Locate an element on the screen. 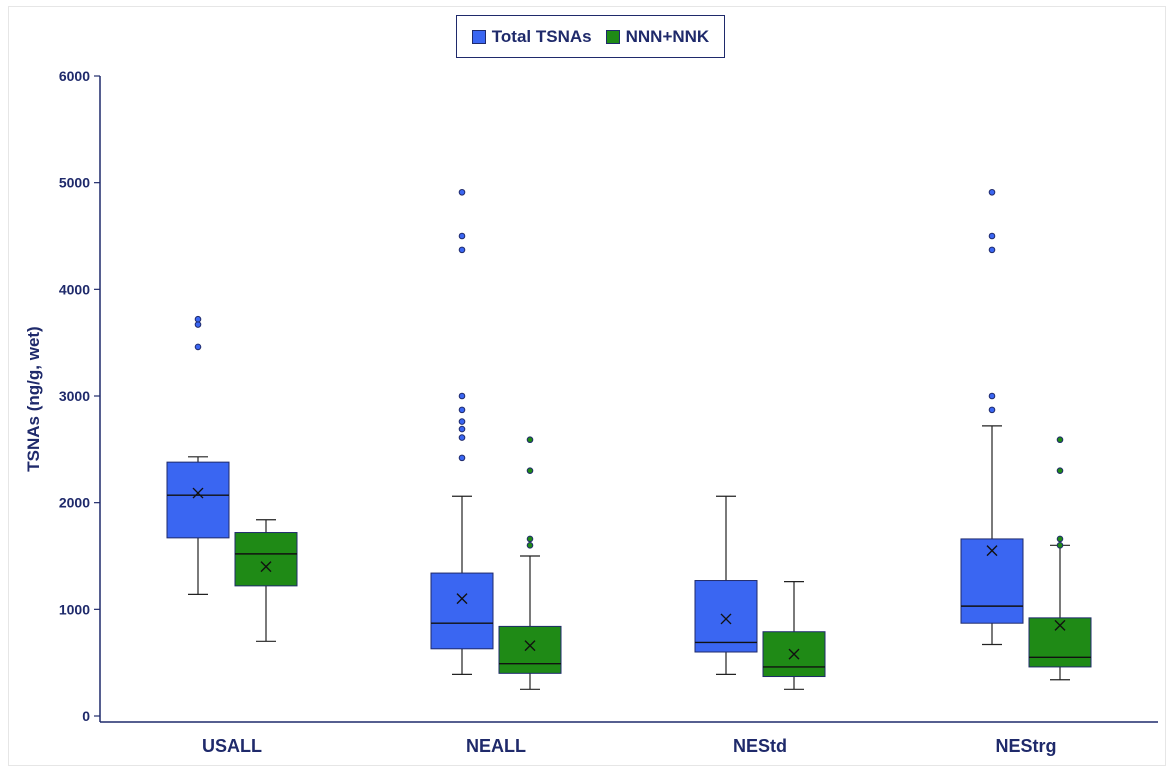 The width and height of the screenshot is (1174, 772). y-tick-label: 4000 is located at coordinates (74, 289).